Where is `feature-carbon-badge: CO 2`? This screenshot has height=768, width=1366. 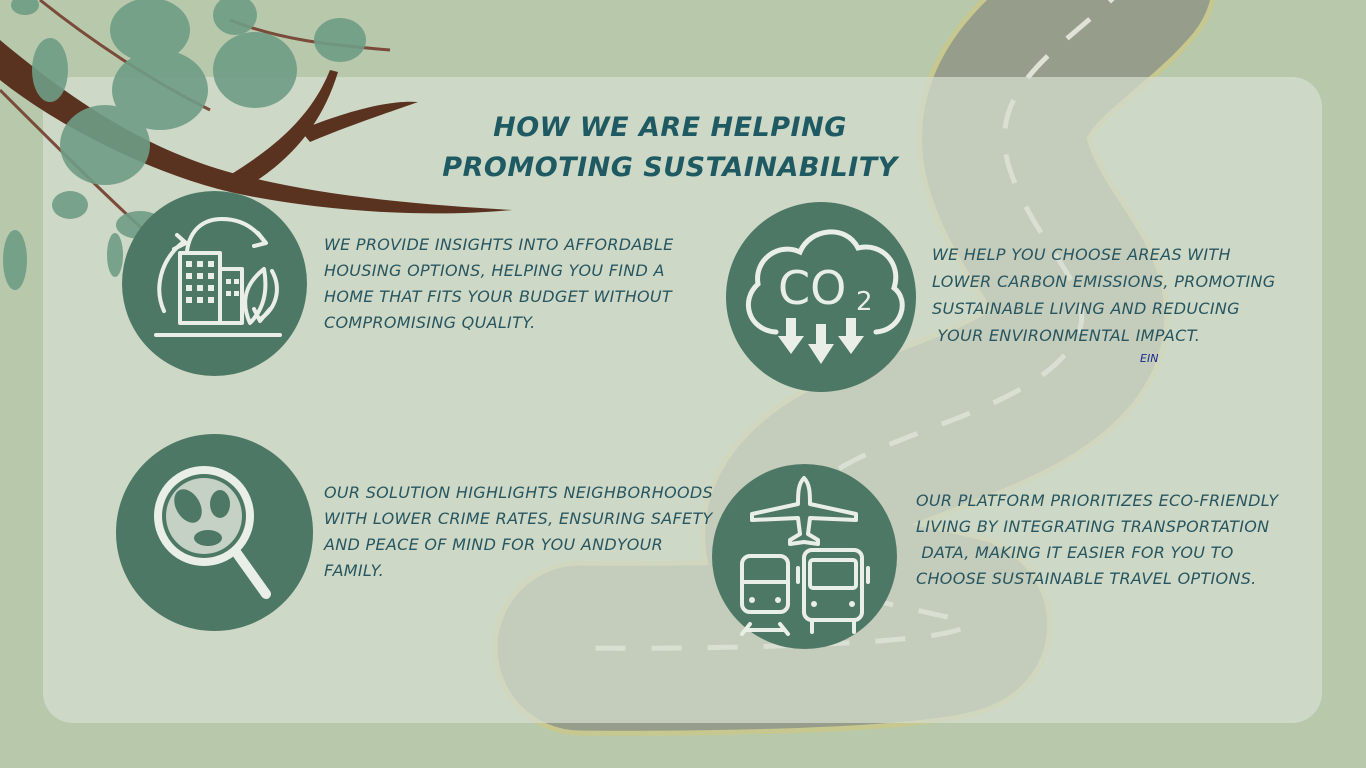 feature-carbon-badge: CO 2 is located at coordinates (821, 297).